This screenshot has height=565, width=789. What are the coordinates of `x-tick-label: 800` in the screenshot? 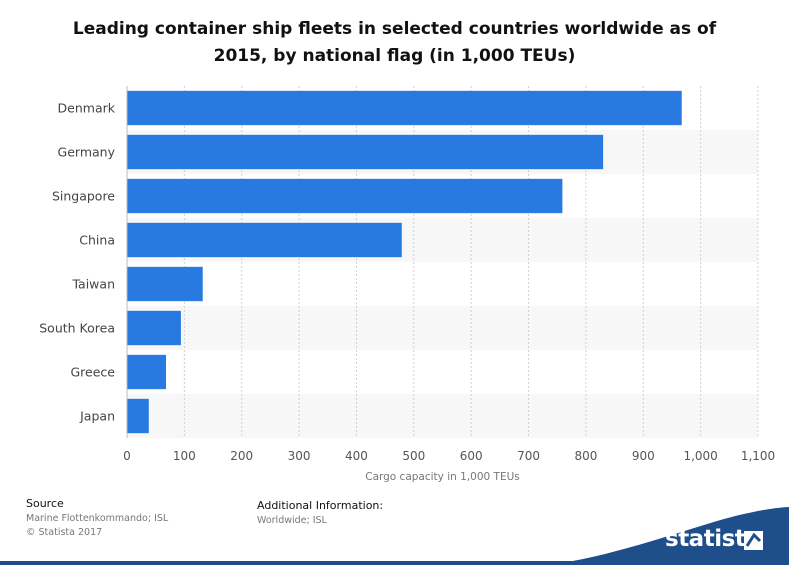 It's located at (585, 456).